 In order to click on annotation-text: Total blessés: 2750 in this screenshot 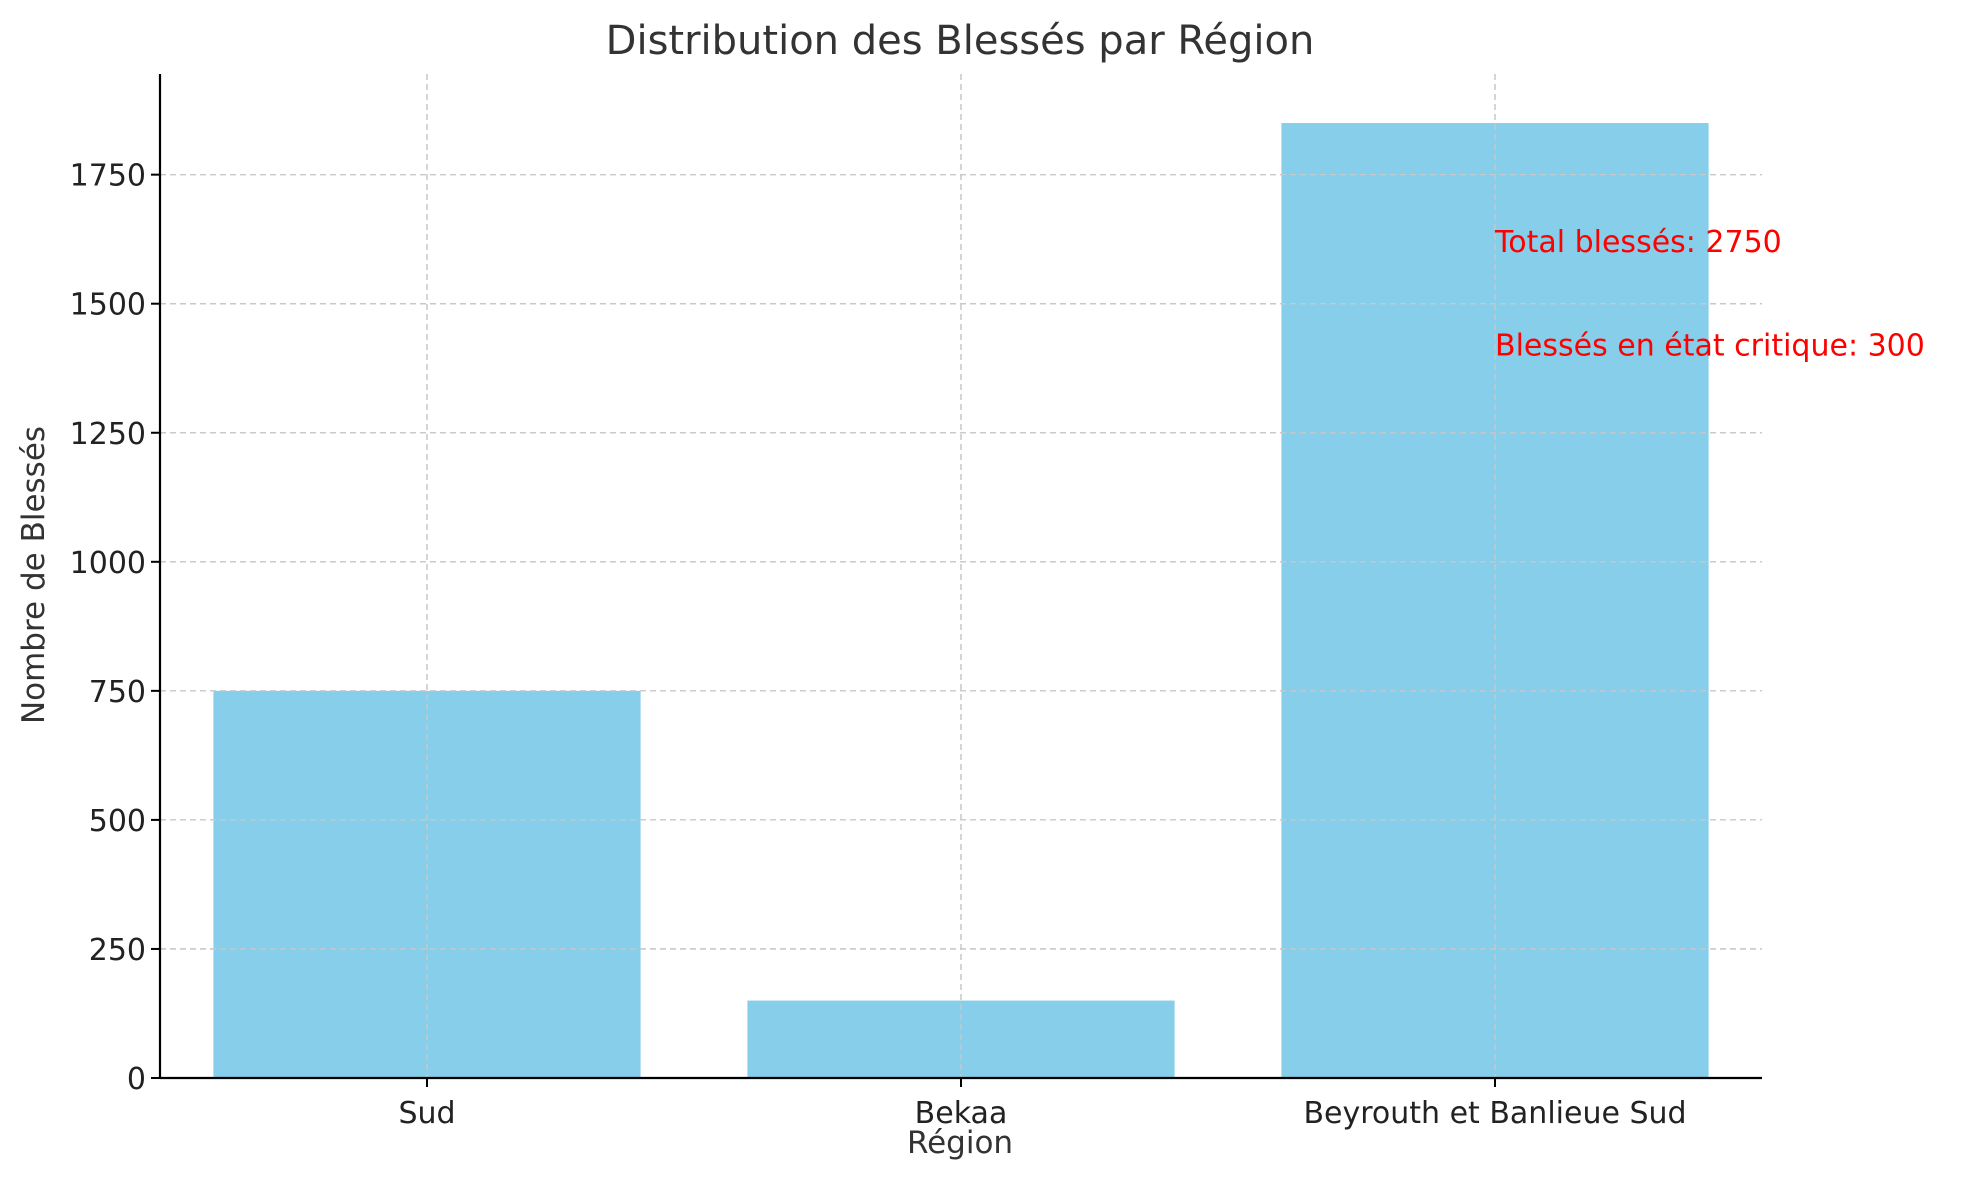, I will do `click(1638, 242)`.